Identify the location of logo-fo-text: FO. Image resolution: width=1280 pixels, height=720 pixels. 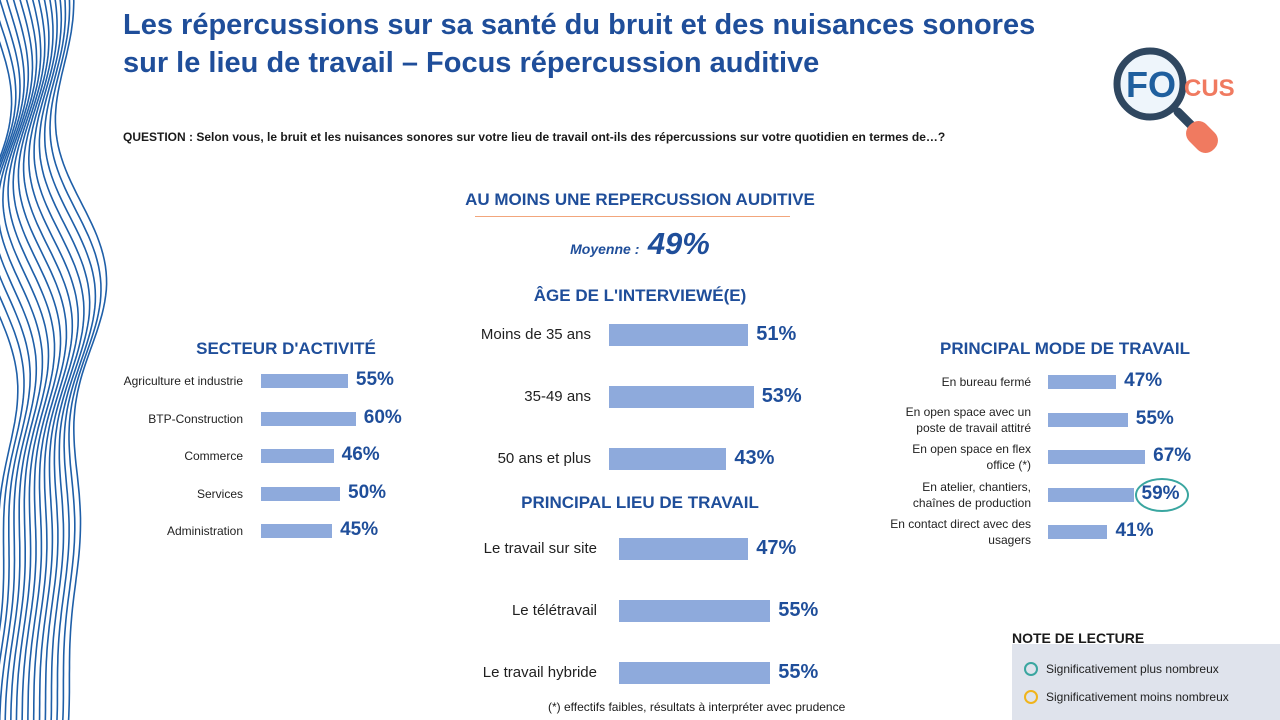
(1151, 84).